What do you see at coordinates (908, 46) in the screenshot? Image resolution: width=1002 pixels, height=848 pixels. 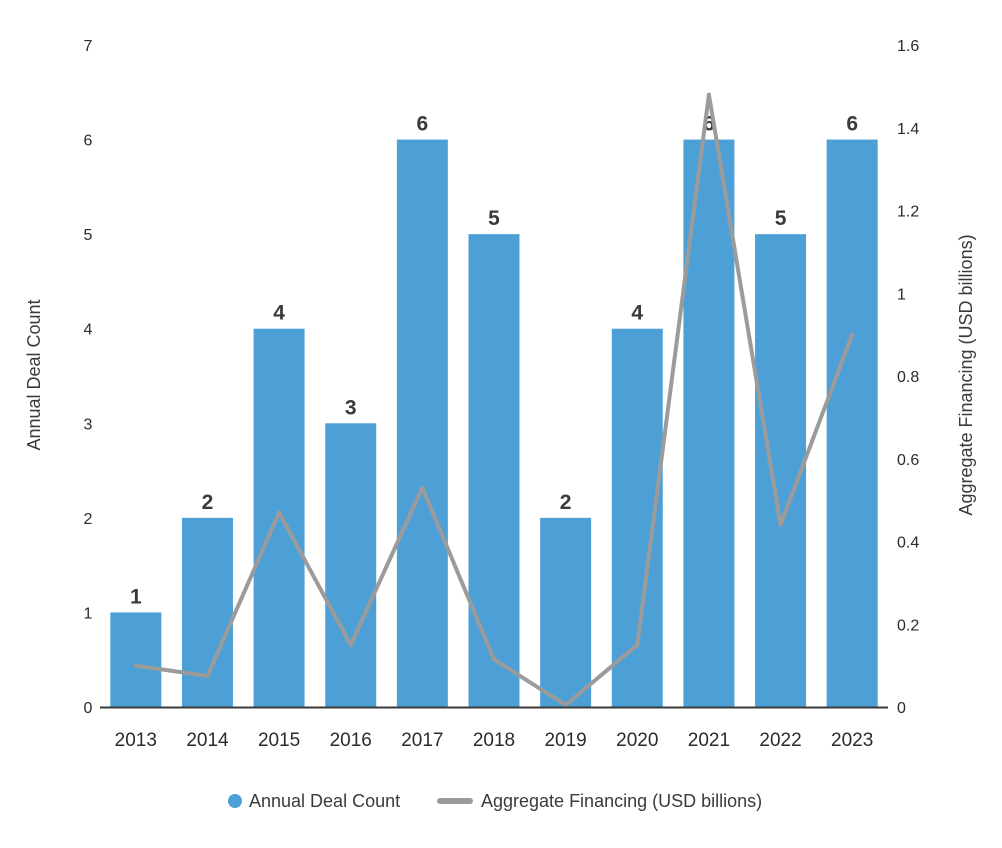 I see `y-right-tick-label: 1.6` at bounding box center [908, 46].